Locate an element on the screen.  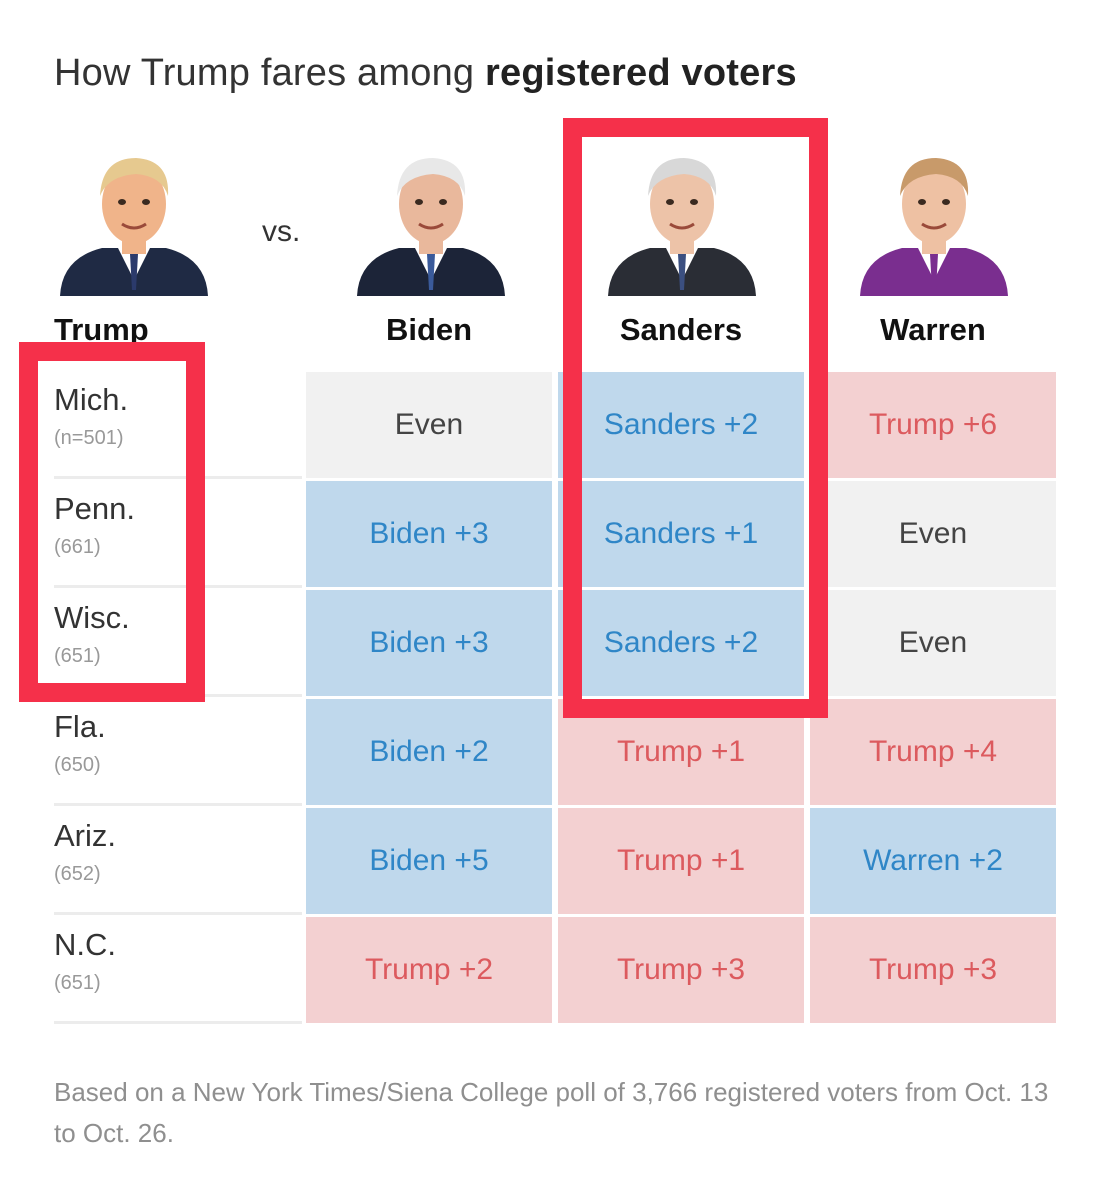
state-row-label: Penn. (661) is located at coordinates (178, 534).